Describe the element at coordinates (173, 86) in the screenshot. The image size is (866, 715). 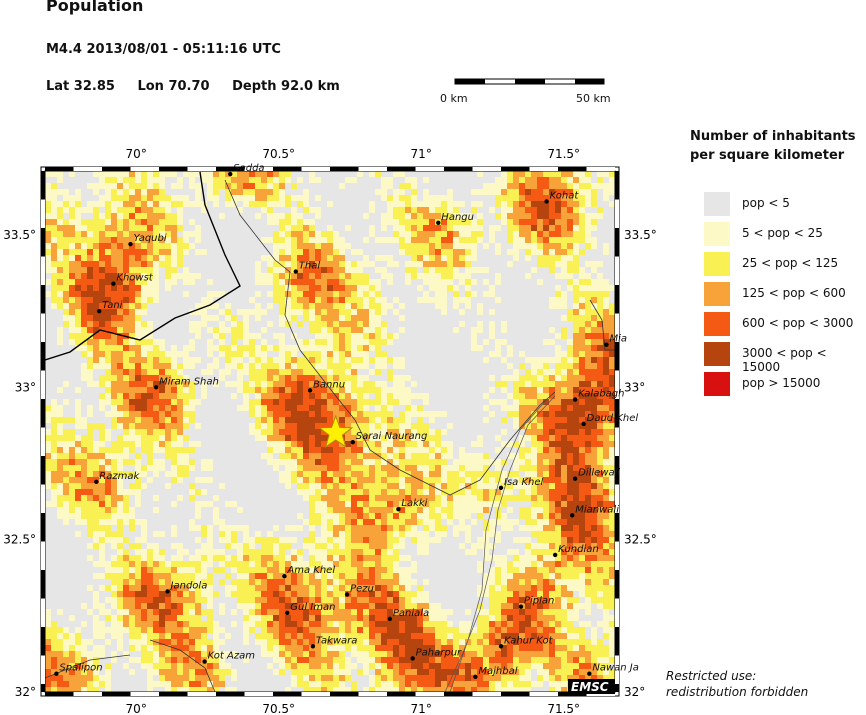
I see `longitude-value: Lon 70.70` at that location.